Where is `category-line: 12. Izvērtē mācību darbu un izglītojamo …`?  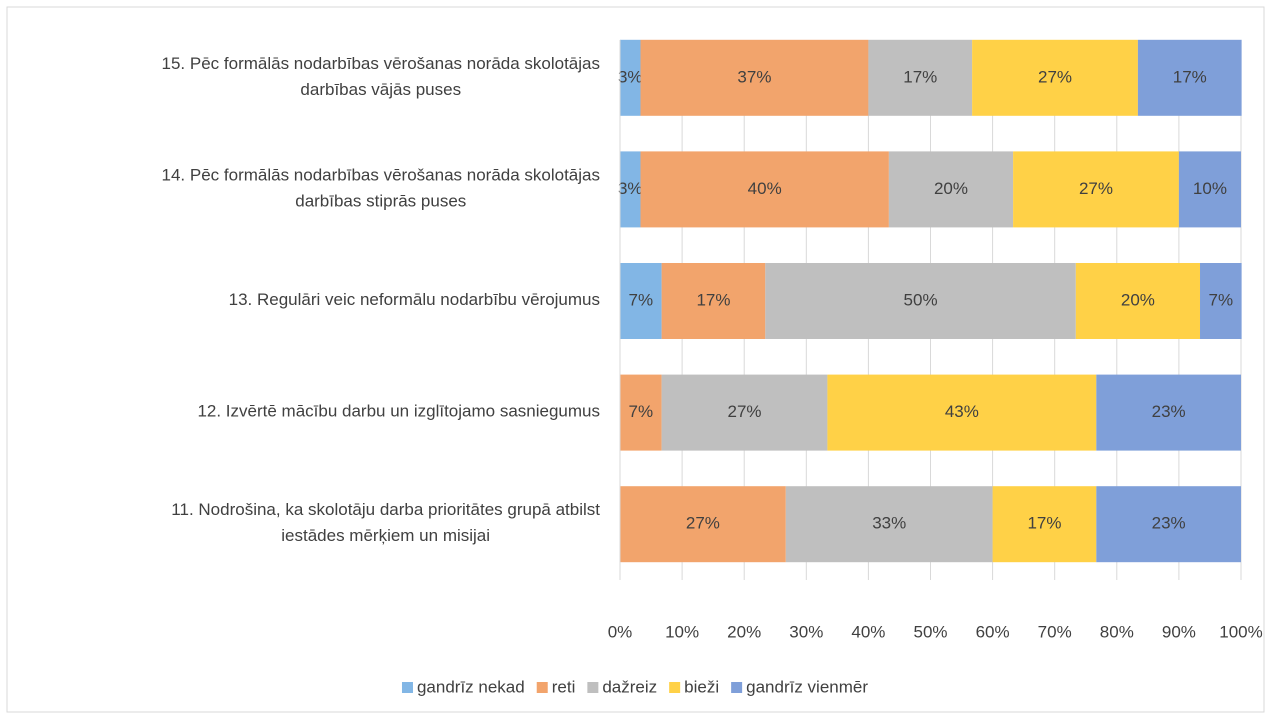
category-line: 12. Izvērtē mācību darbu un izglītojamo … is located at coordinates (398, 411).